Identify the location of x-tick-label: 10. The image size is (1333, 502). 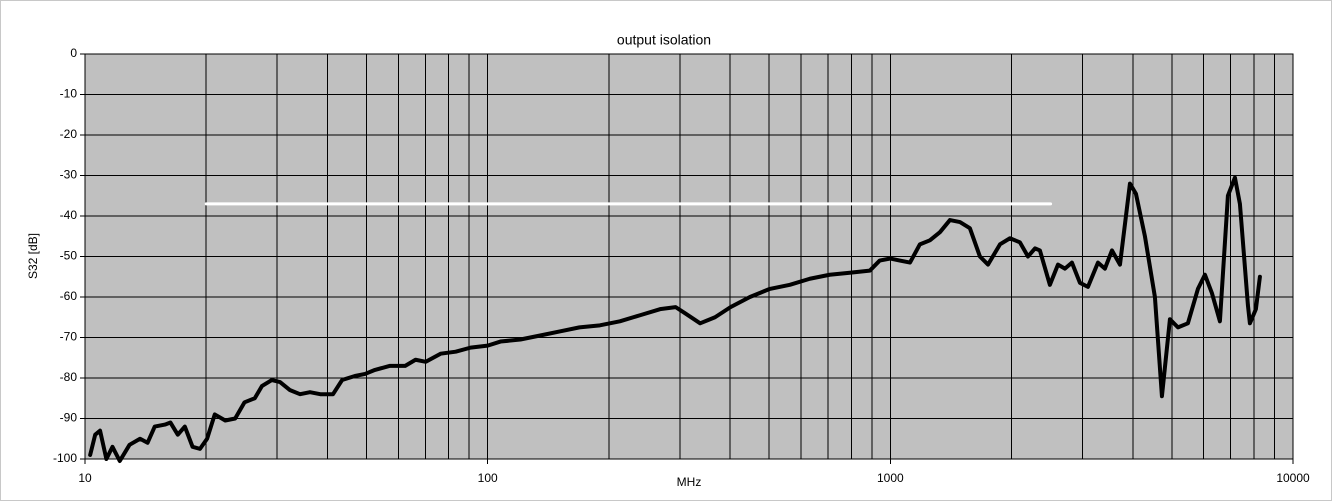
(85, 478).